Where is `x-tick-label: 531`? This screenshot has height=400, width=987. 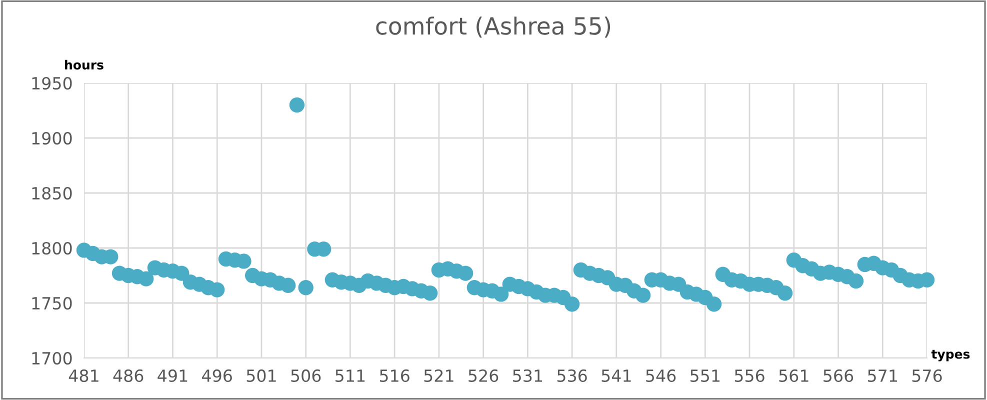 x-tick-label: 531 is located at coordinates (527, 375).